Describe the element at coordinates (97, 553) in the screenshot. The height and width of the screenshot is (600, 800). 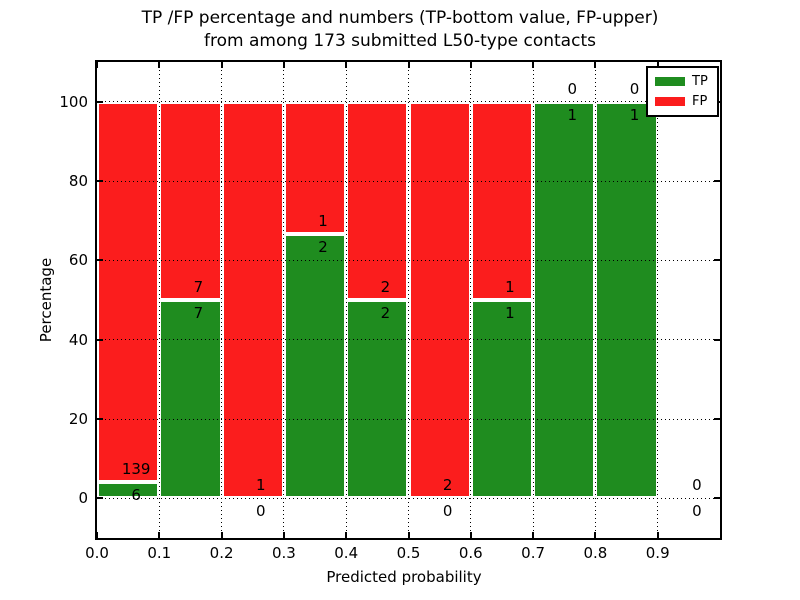
I see `x-tick-label: 0.0` at that location.